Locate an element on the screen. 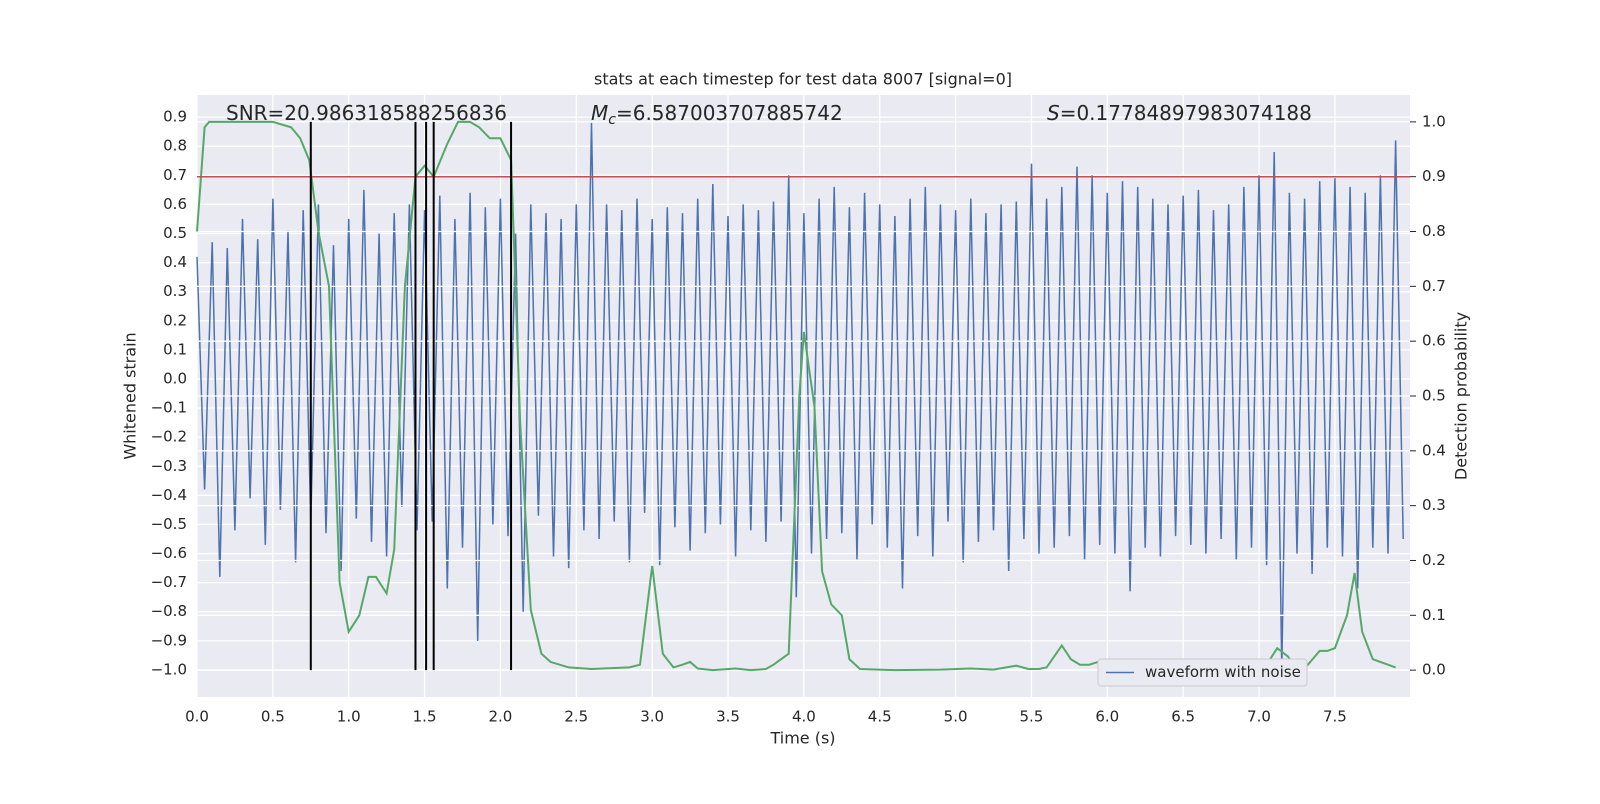 The image size is (1600, 804). y-tick-label: 0.2 is located at coordinates (175, 320).